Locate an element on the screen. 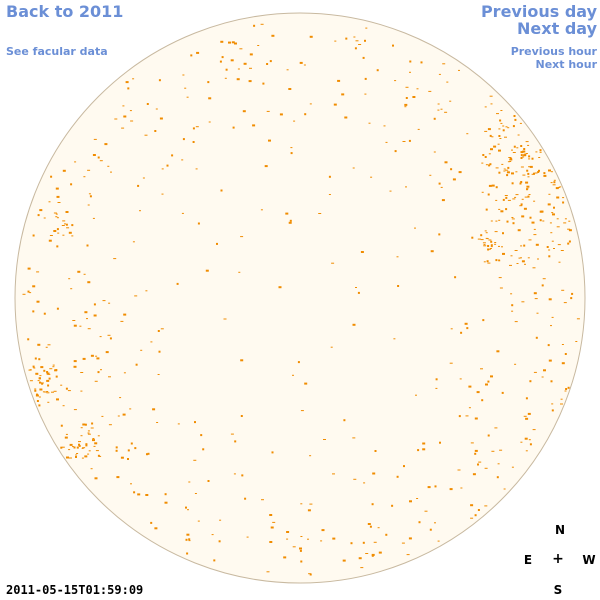 This screenshot has width=600, height=600. back-to-year-link: Back to 2011 is located at coordinates (65, 11).